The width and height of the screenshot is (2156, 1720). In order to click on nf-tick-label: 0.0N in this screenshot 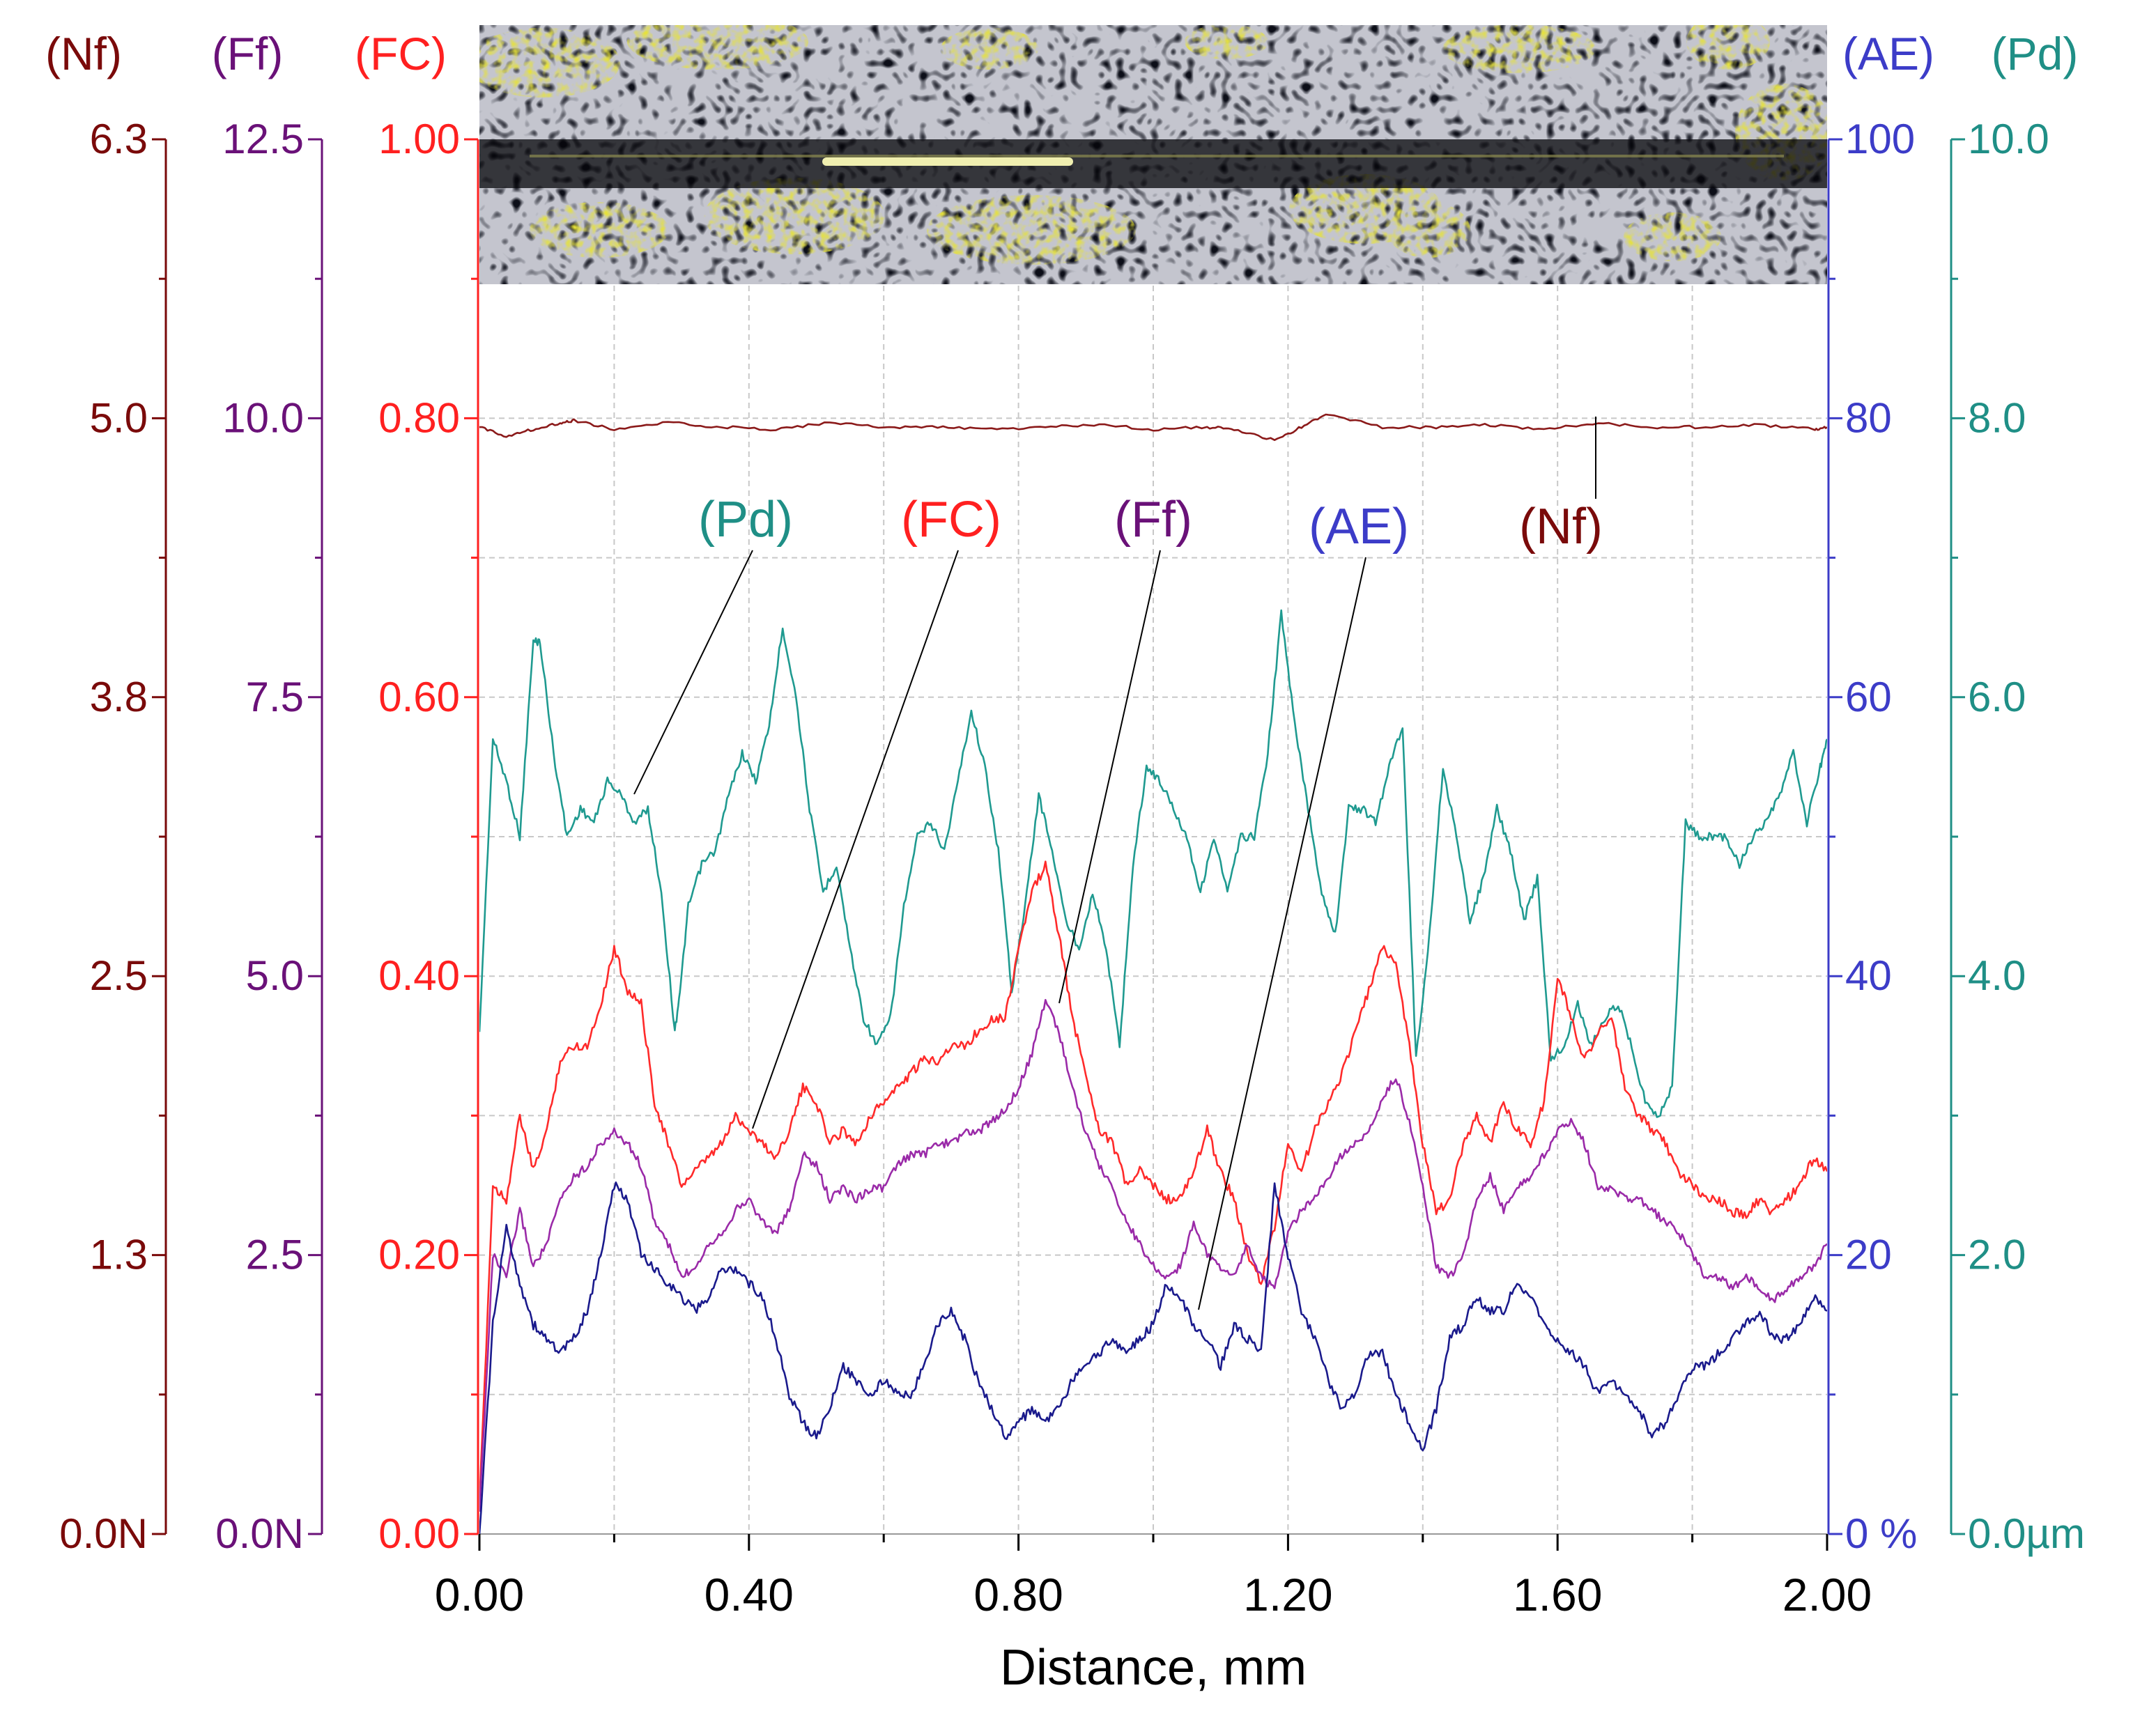, I will do `click(103, 1533)`.